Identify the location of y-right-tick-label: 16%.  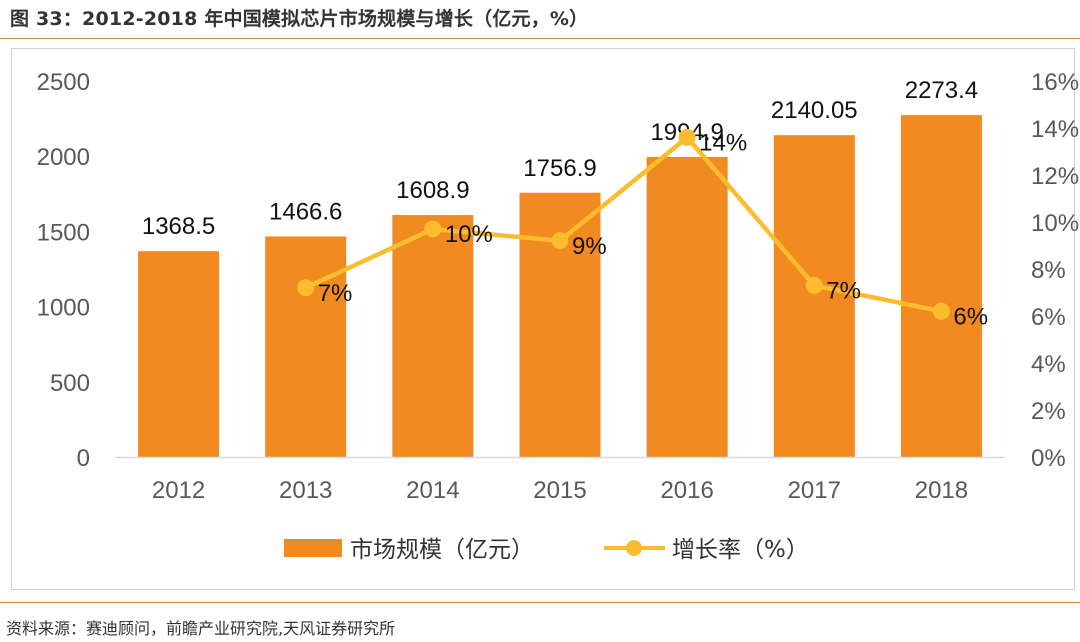
(1055, 82).